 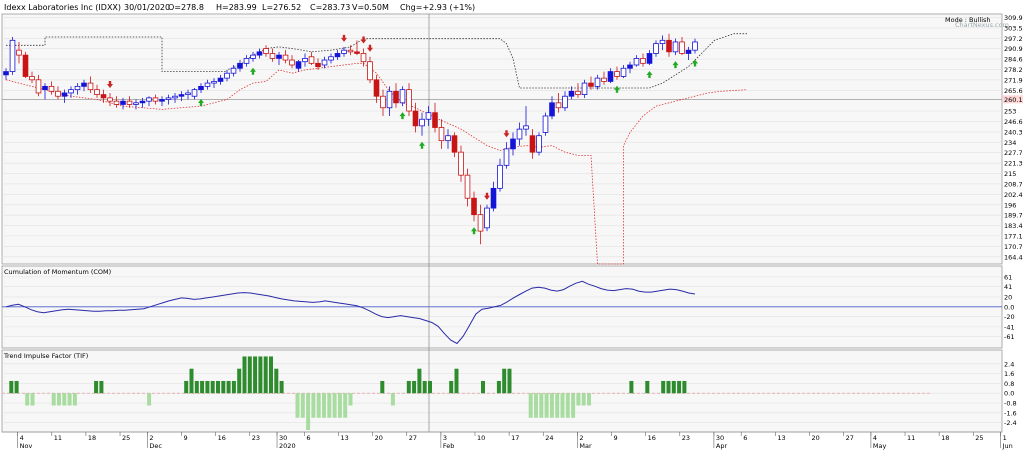 What do you see at coordinates (1009, 307) in the screenshot?
I see `com-tick-label: 0.0` at bounding box center [1009, 307].